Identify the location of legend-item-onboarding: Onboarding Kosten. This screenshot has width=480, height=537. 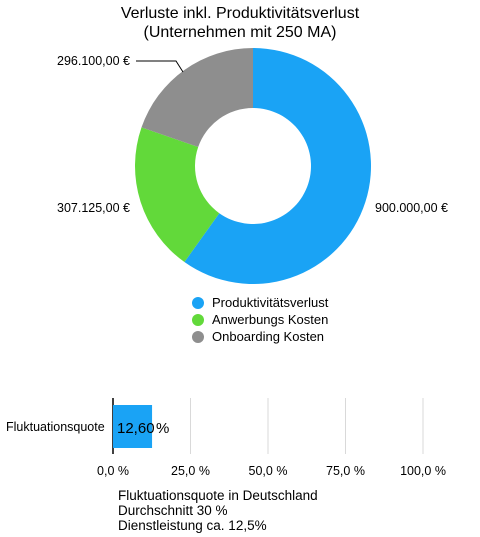
(260, 336).